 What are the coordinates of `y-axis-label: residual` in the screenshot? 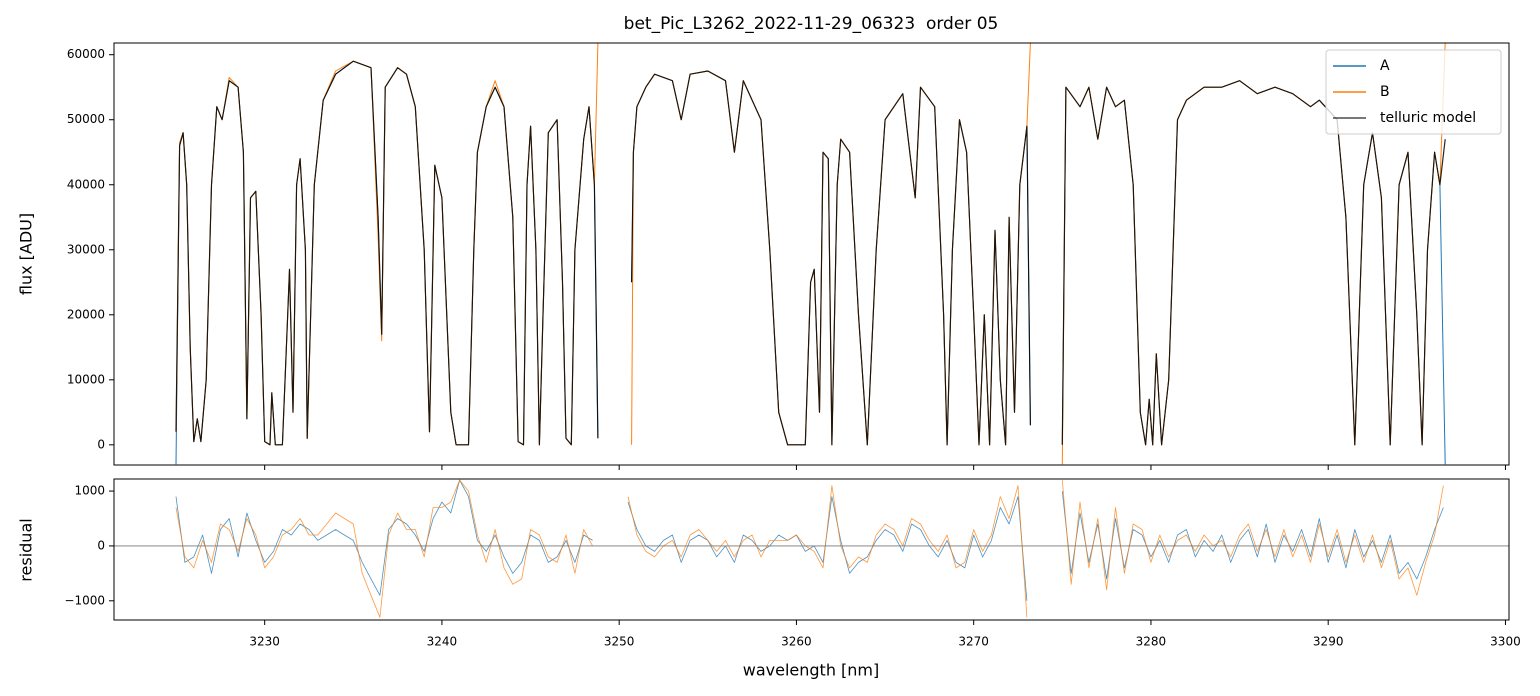 It's located at (26, 549).